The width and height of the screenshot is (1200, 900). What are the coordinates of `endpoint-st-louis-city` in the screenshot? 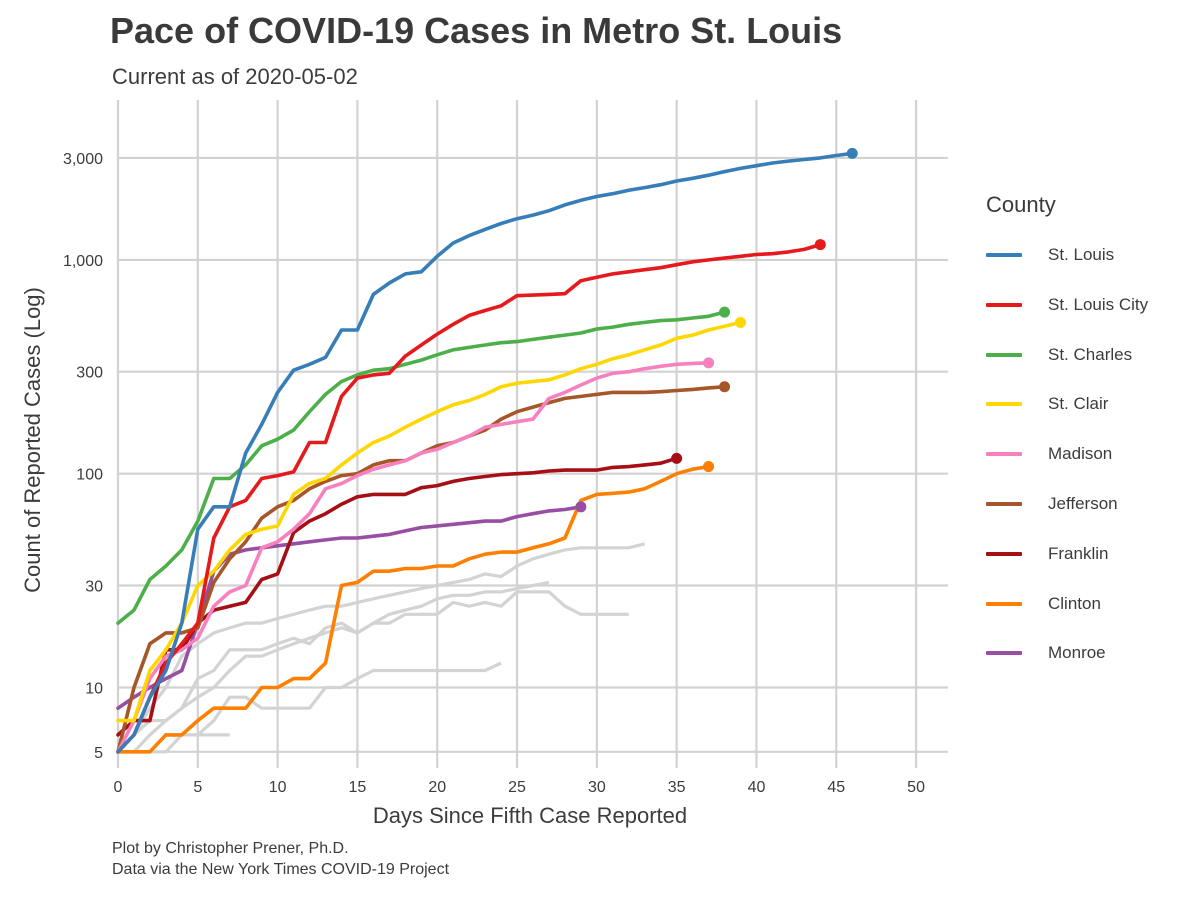 It's located at (820, 245).